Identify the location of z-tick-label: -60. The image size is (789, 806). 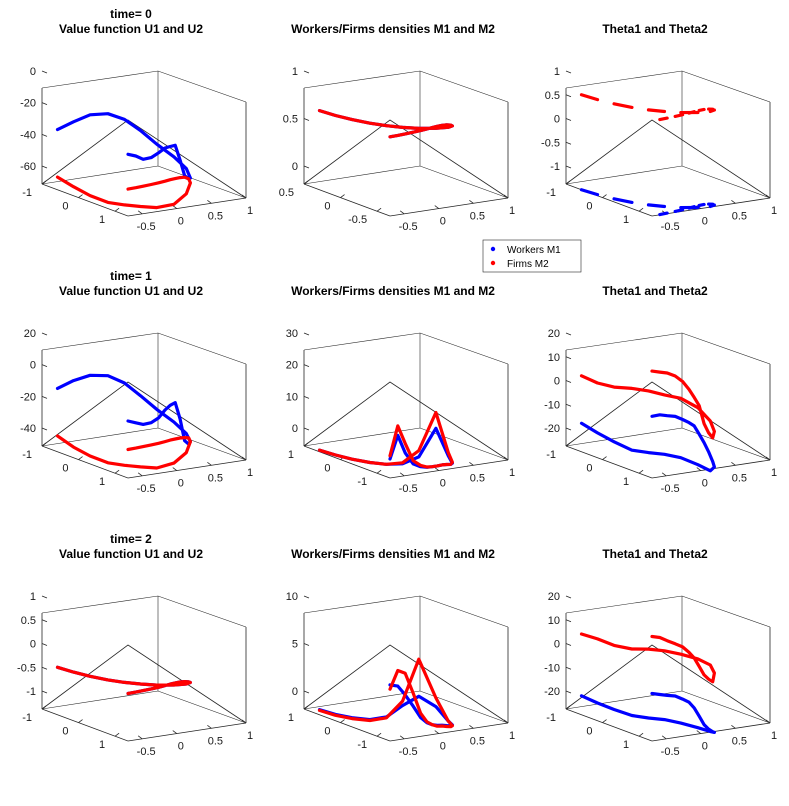
(28, 167).